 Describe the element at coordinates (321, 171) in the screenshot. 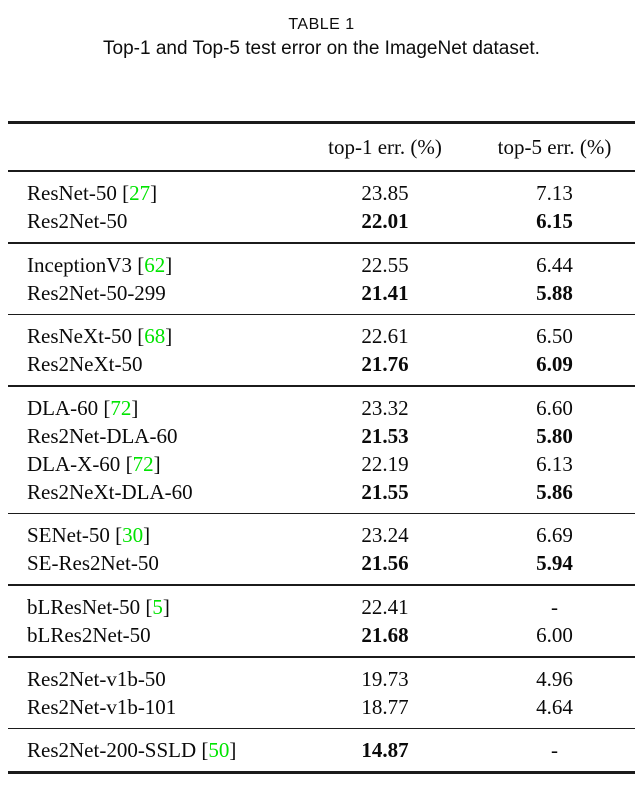

I see `table-rule-header` at that location.